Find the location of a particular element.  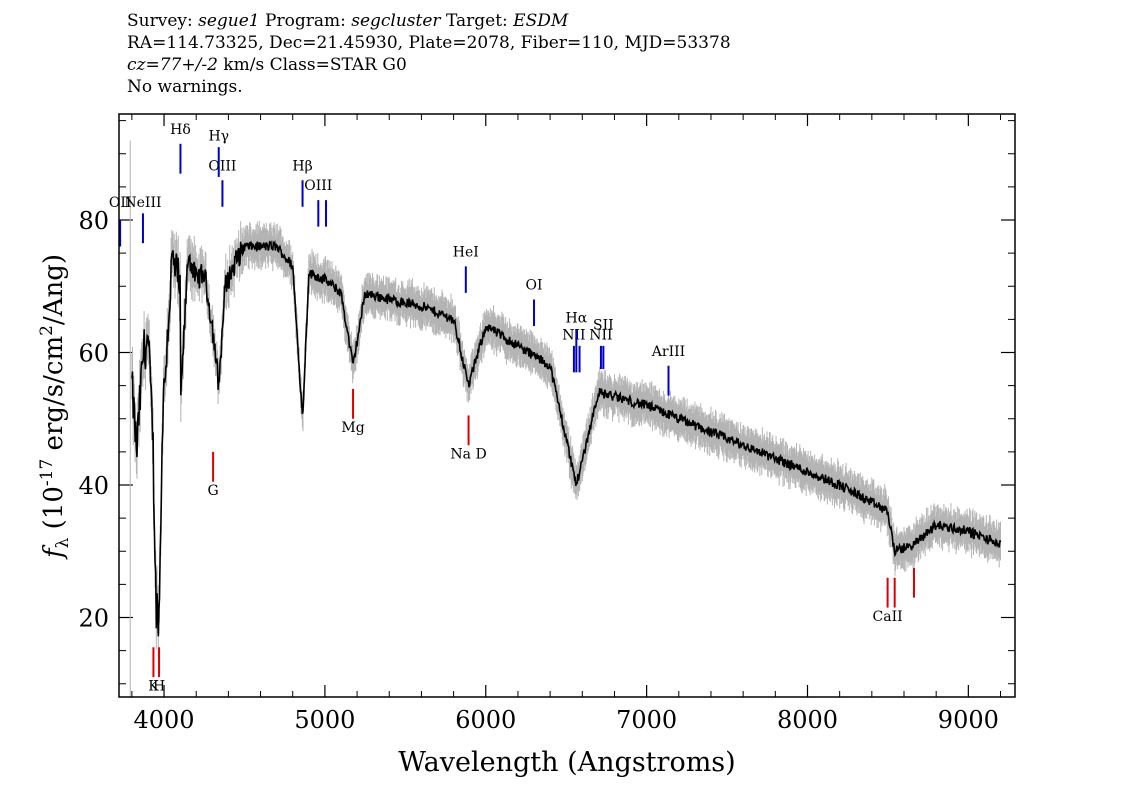

y-axis-label: fλ (10-17 erg/s/cm2/Ang) is located at coordinates (55, 407).